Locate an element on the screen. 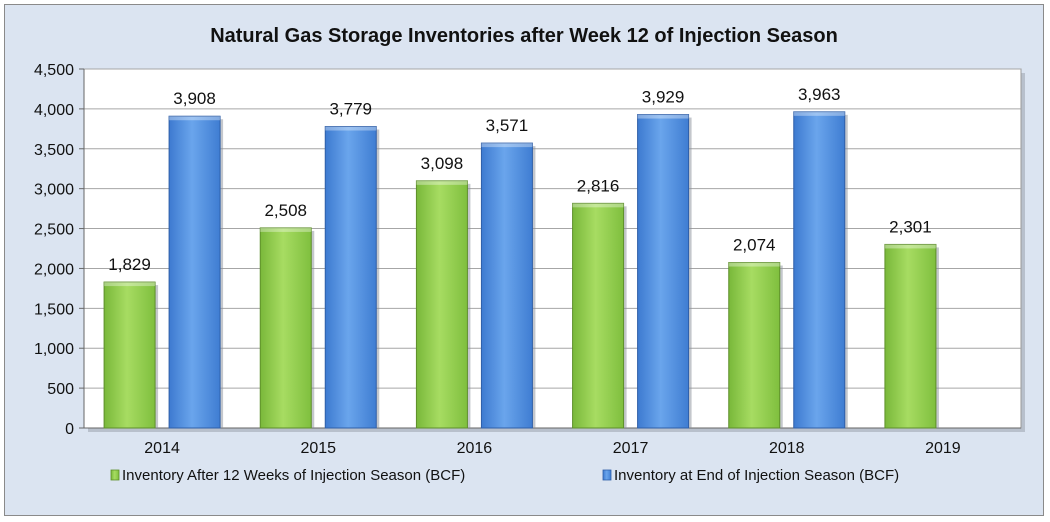 Image resolution: width=1050 pixels, height=522 pixels. data-label: 2,301 is located at coordinates (910, 226).